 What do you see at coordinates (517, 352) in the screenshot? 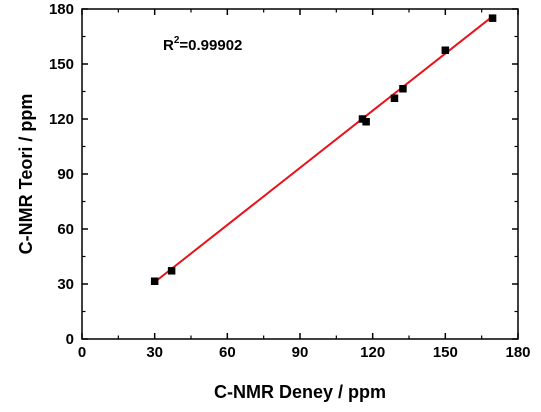
I see `x-tick-label: 180` at bounding box center [517, 352].